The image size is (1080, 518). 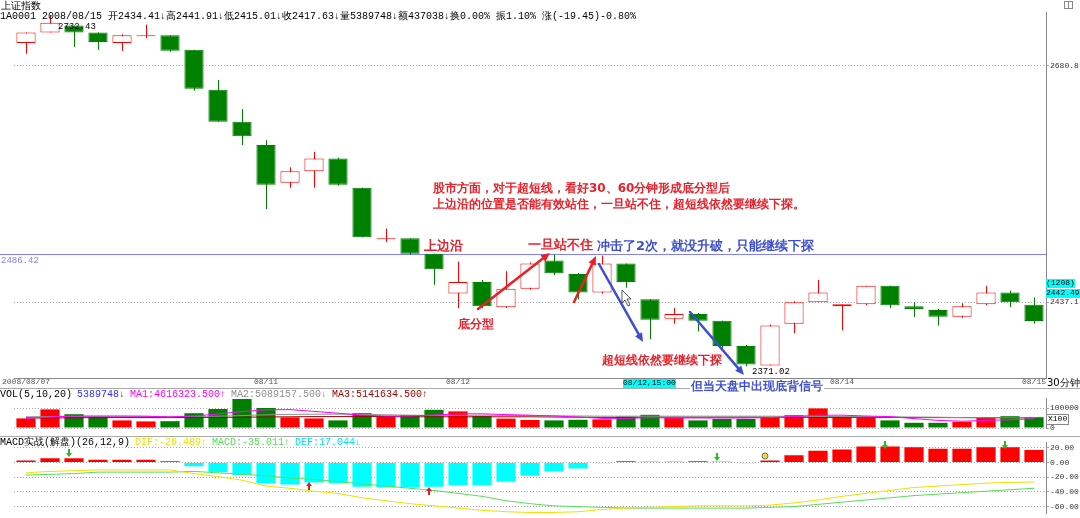 I want to click on text: 30分钟, so click(x=1063, y=382).